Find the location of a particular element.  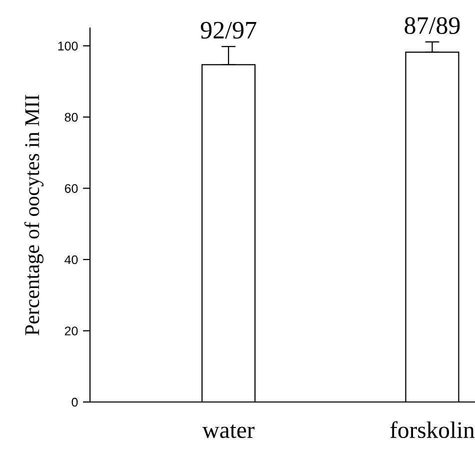

data-label: 92/97 is located at coordinates (228, 30).